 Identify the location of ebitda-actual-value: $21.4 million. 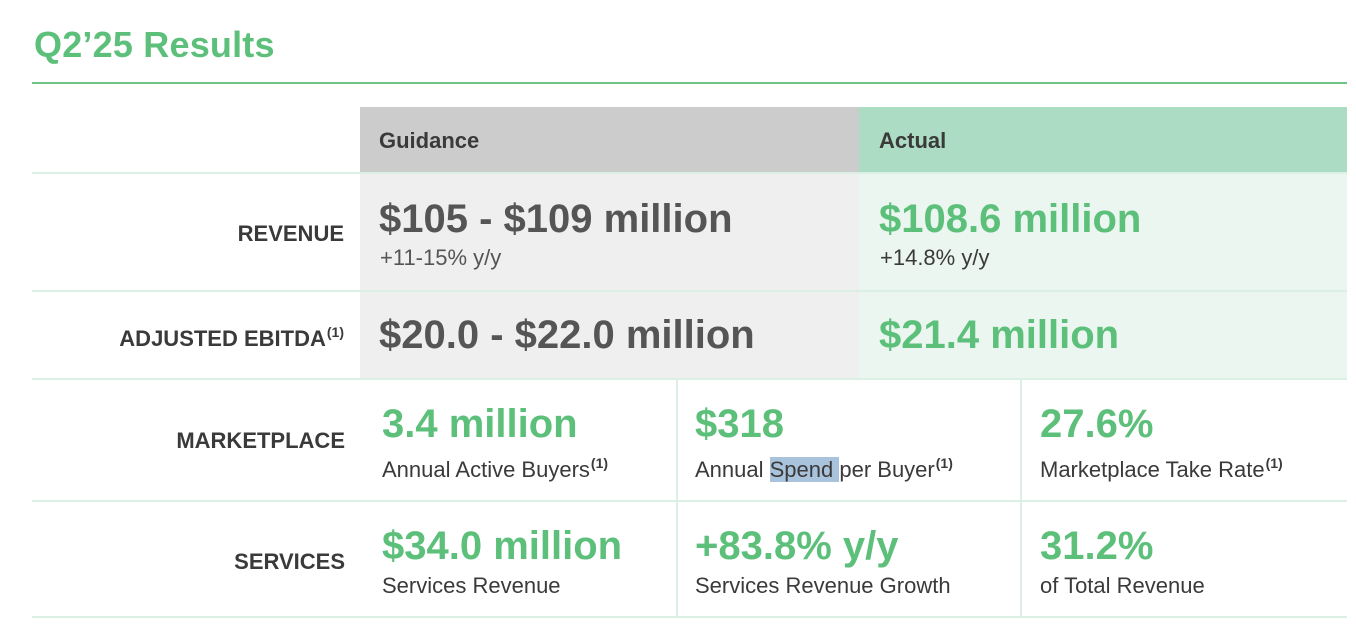
(999, 335).